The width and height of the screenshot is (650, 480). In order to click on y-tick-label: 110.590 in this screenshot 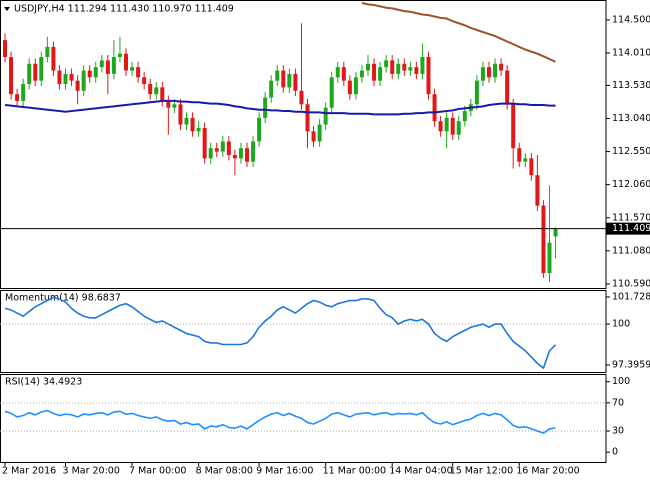, I will do `click(631, 283)`.